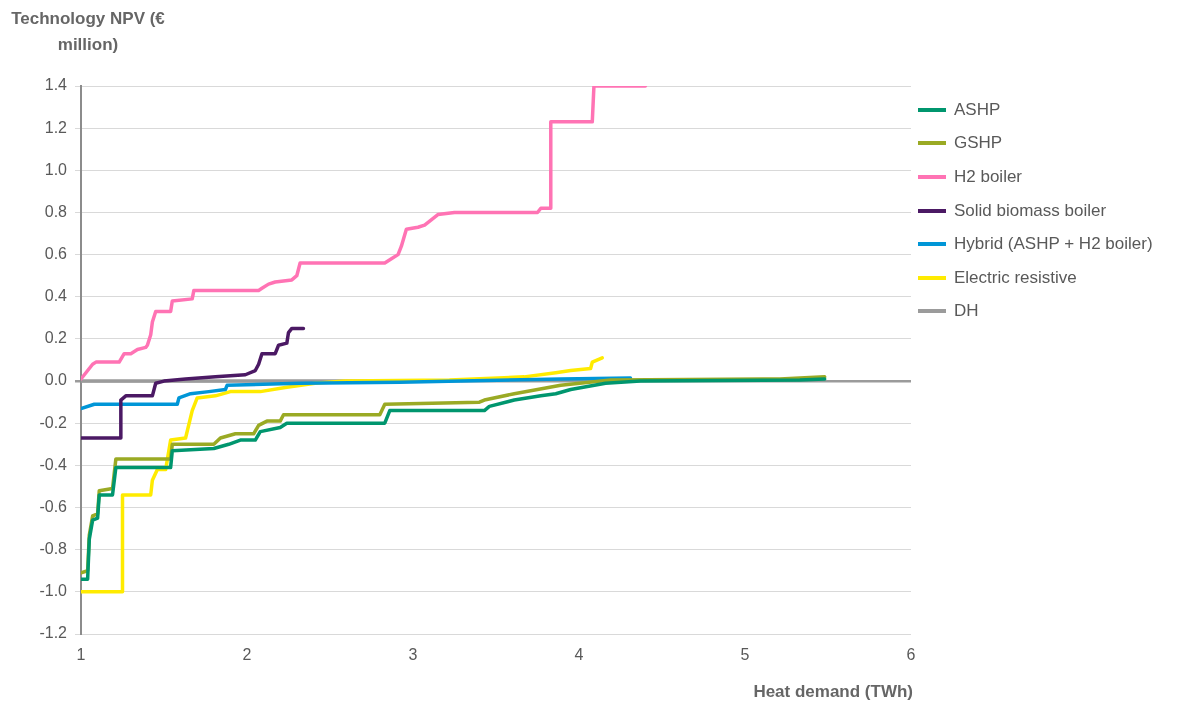 This screenshot has height=708, width=1203. What do you see at coordinates (1030, 210) in the screenshot?
I see `legend-label: Solid biomass boiler` at bounding box center [1030, 210].